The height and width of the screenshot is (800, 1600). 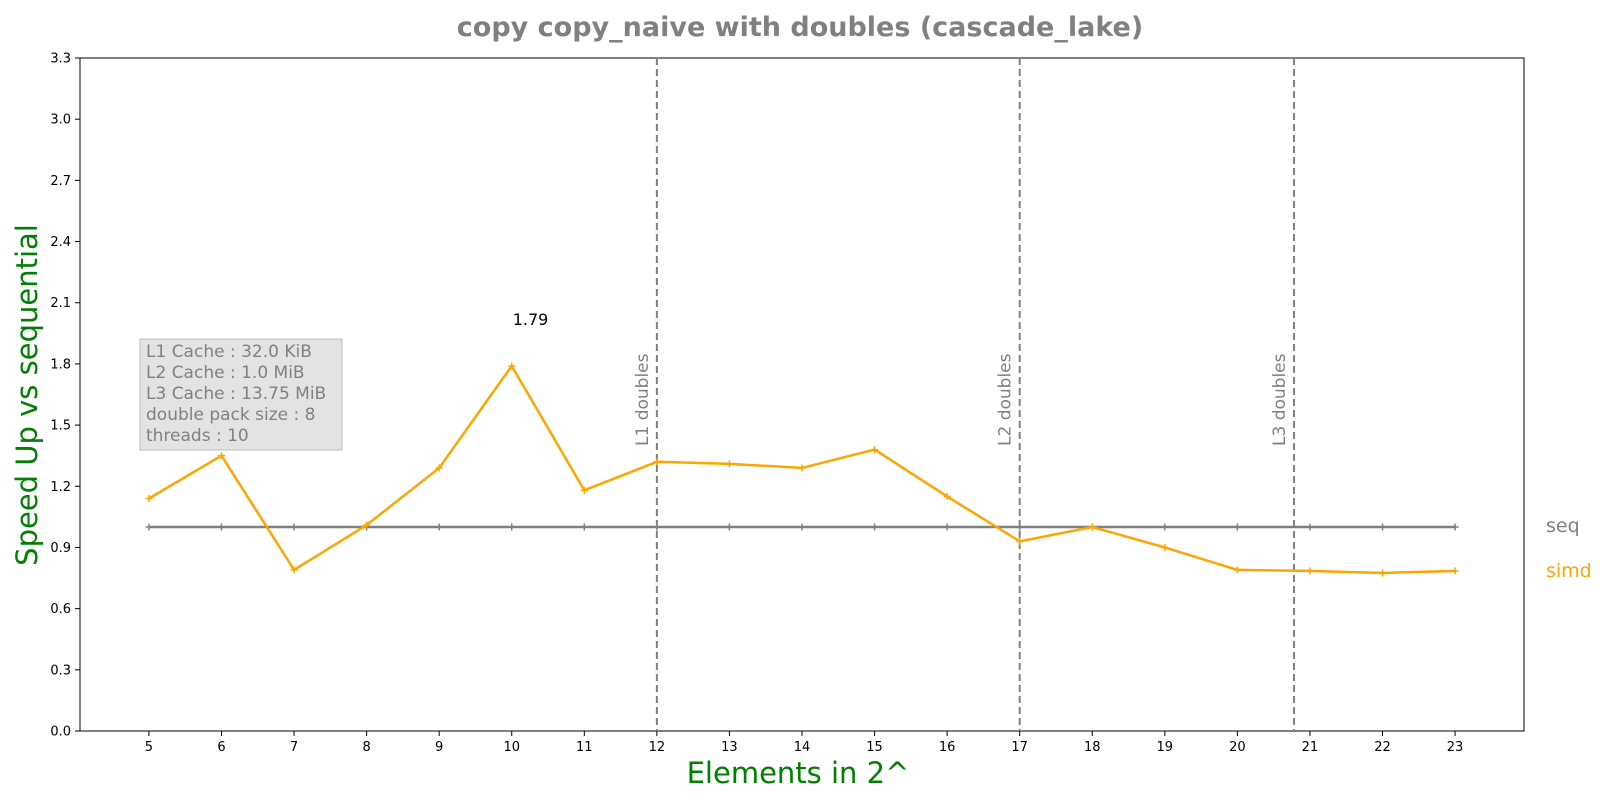 I want to click on x-tick-label: 20, so click(x=1237, y=747).